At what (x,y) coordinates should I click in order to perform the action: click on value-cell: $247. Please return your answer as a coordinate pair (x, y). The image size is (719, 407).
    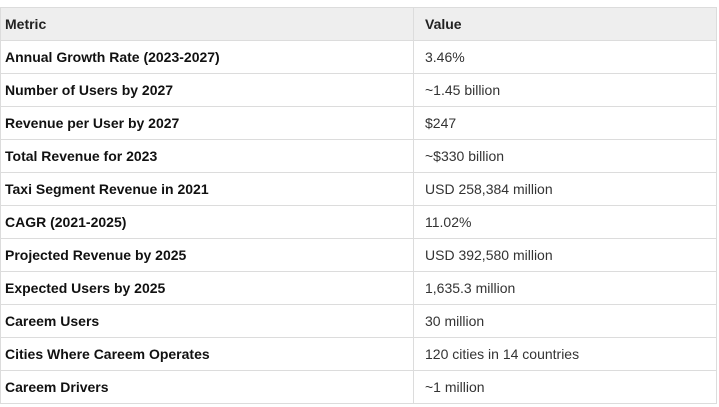
    Looking at the image, I should click on (565, 123).